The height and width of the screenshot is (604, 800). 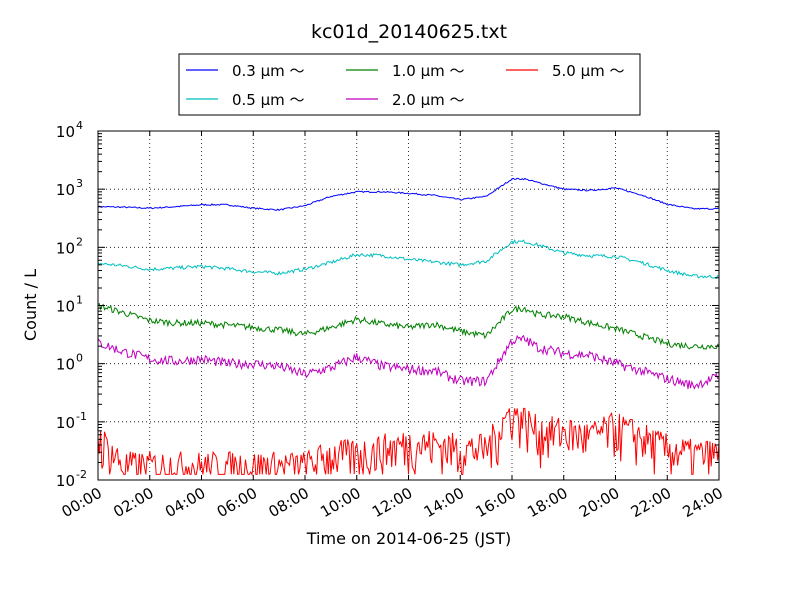 What do you see at coordinates (237, 502) in the screenshot?
I see `x-tick-label: 06:00` at bounding box center [237, 502].